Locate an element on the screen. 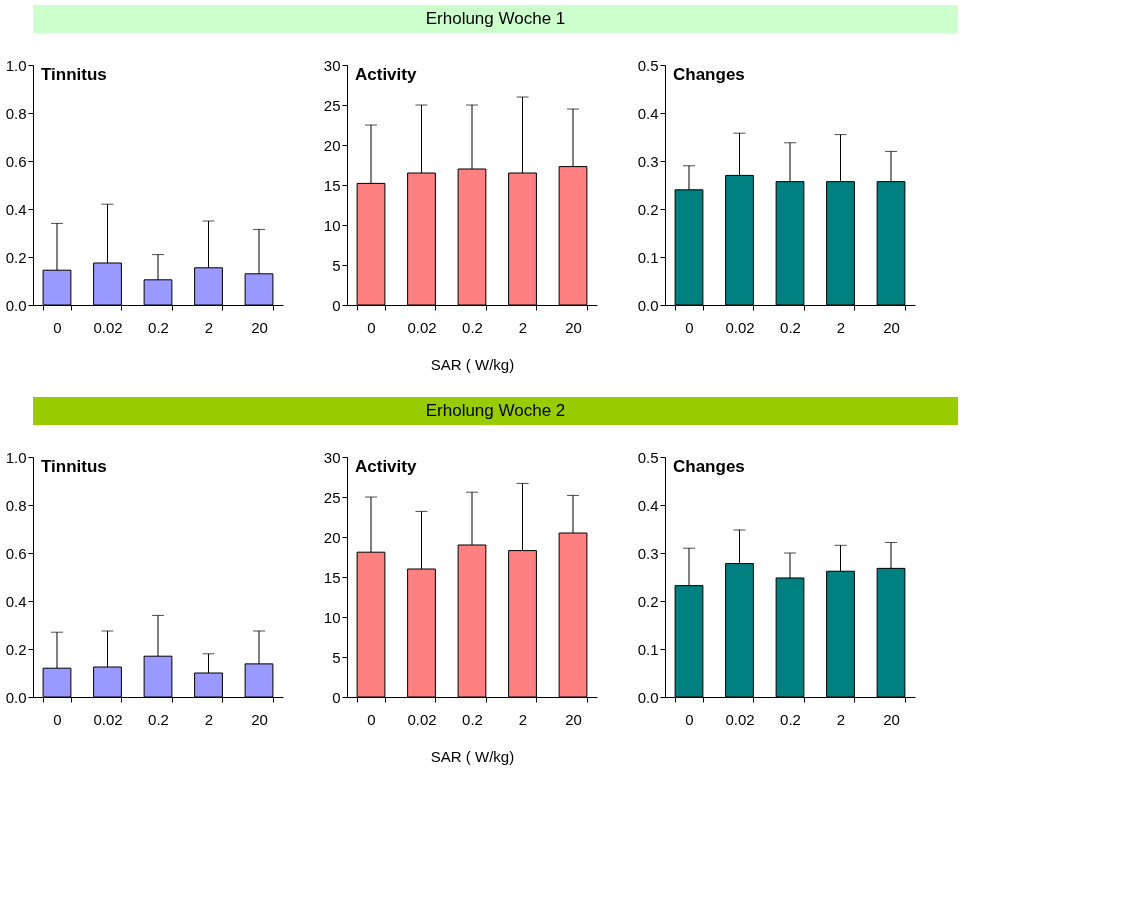 The width and height of the screenshot is (1135, 917). text: Erholung Woche 2 is located at coordinates (495, 410).